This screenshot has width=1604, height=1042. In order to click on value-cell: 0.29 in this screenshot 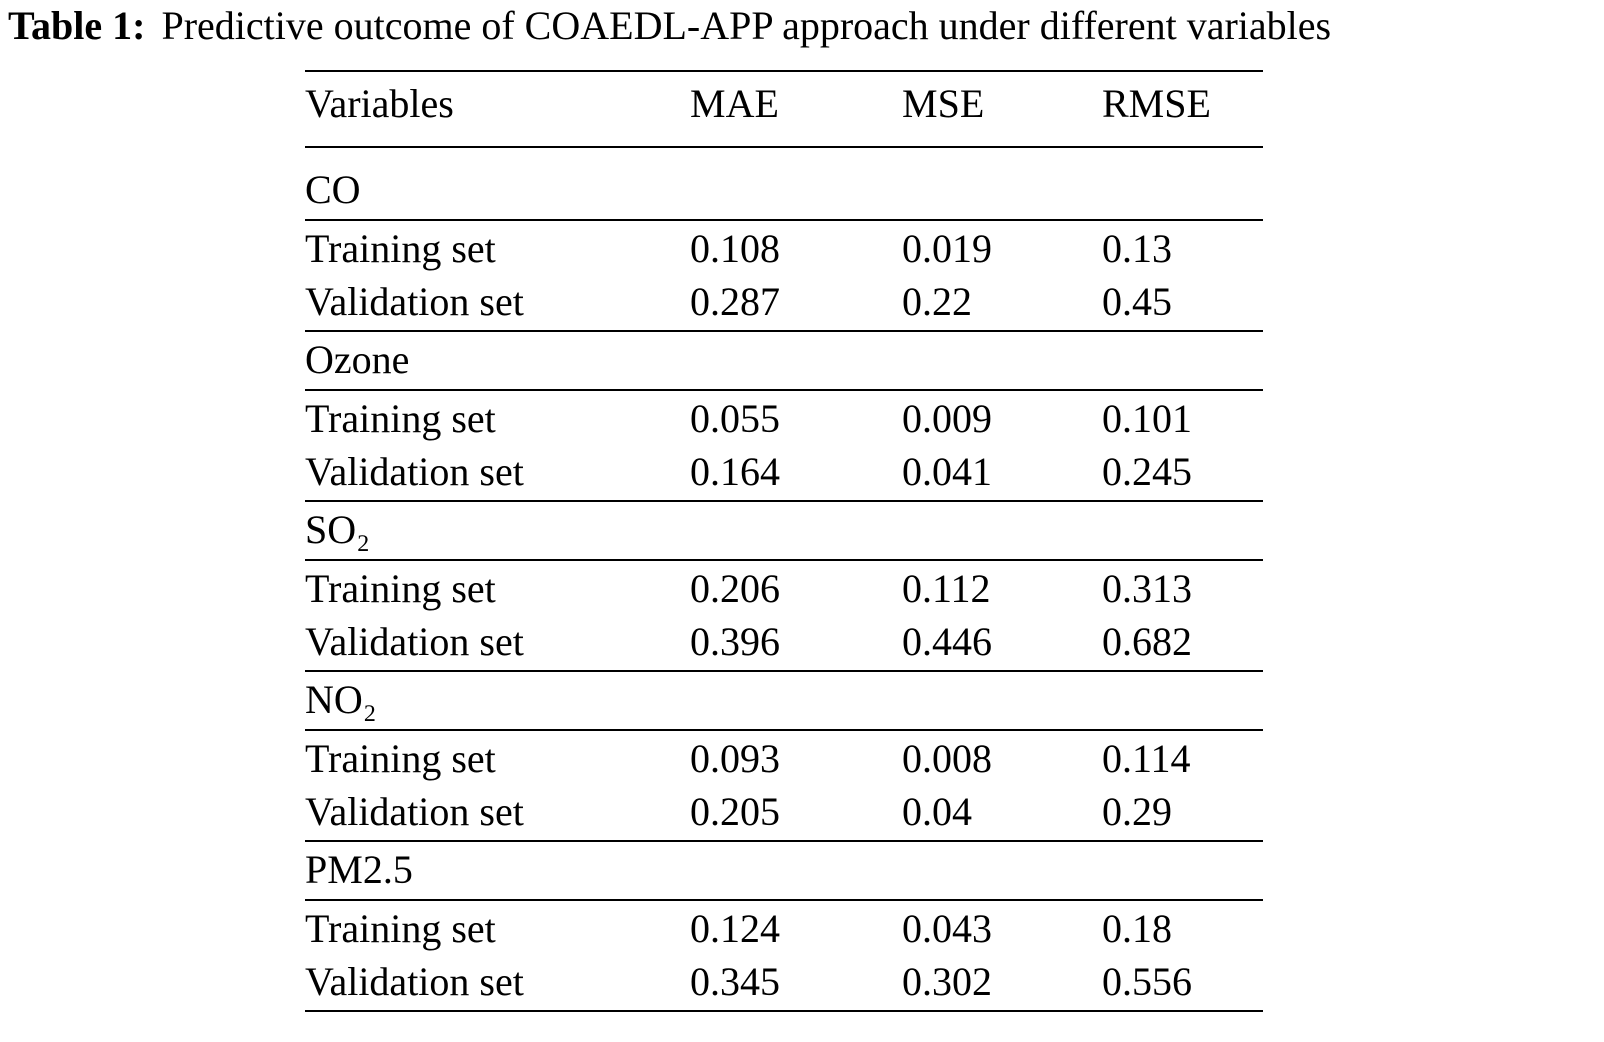, I will do `click(1137, 811)`.